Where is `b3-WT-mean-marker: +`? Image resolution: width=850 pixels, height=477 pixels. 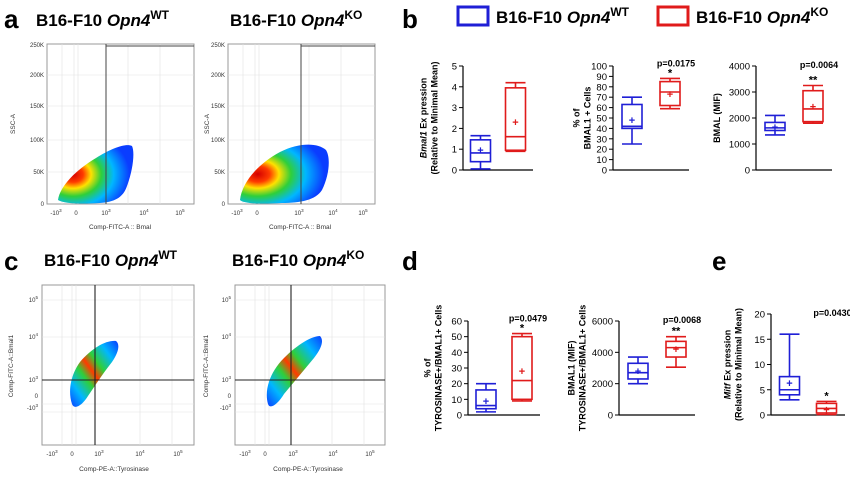 b3-WT-mean-marker: + is located at coordinates (775, 128).